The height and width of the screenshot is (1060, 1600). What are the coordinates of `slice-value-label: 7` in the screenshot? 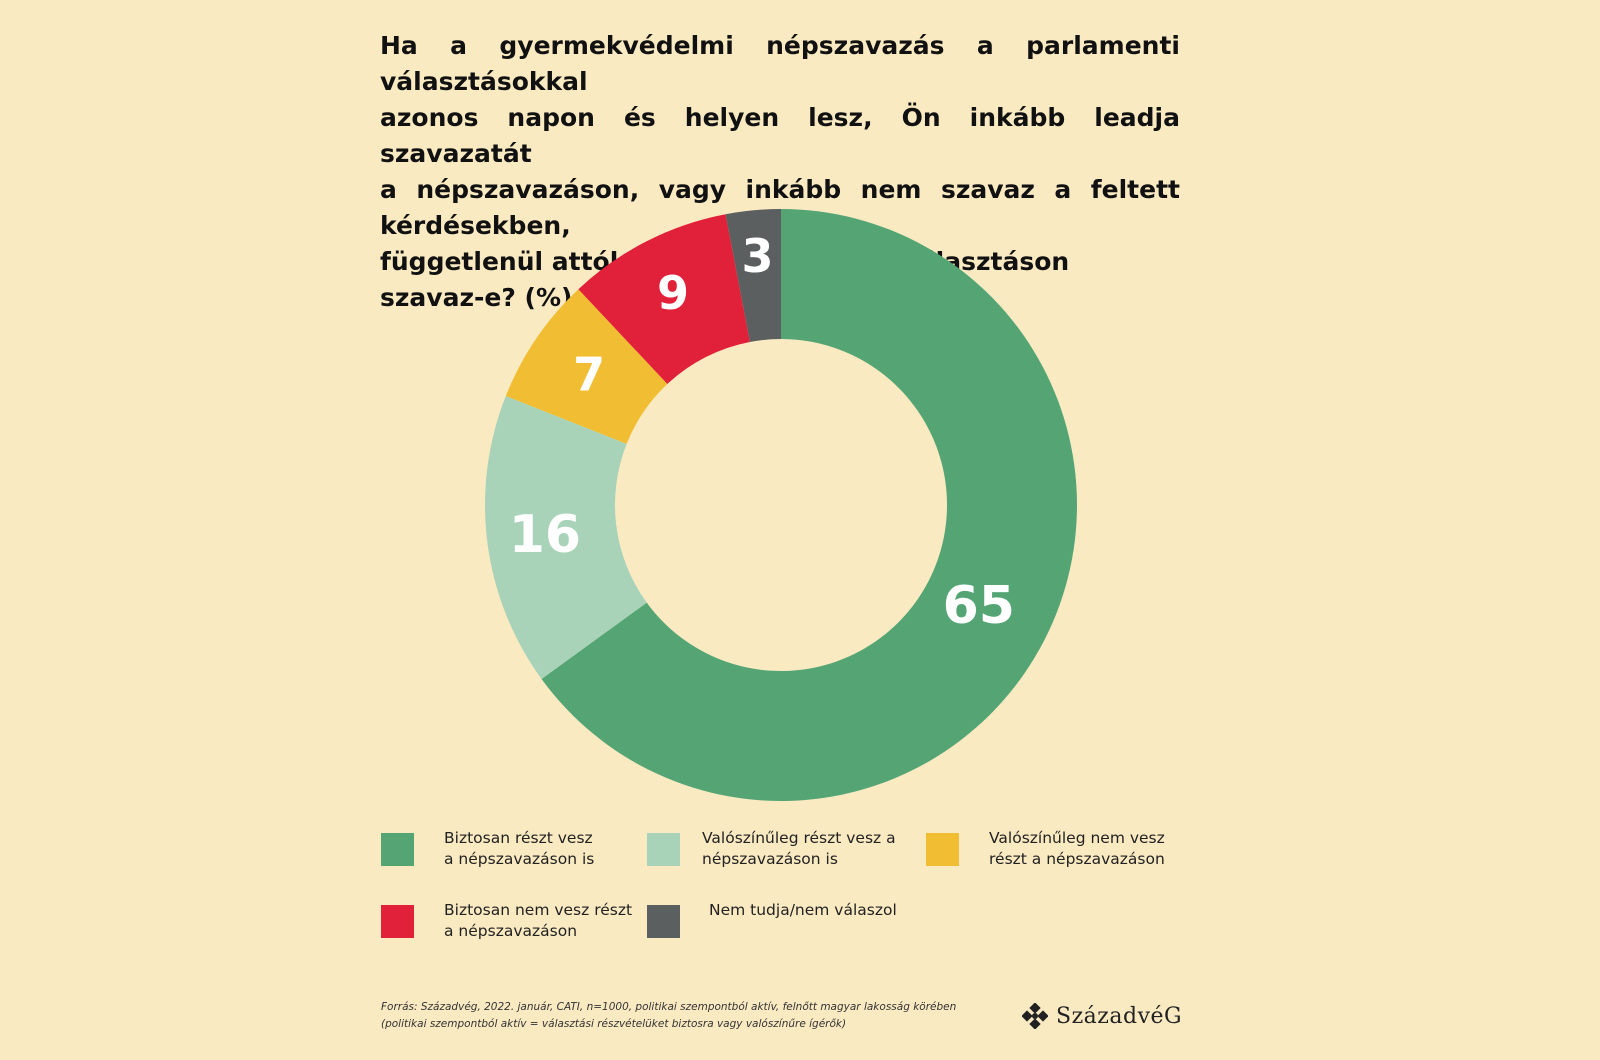 It's located at (589, 375).